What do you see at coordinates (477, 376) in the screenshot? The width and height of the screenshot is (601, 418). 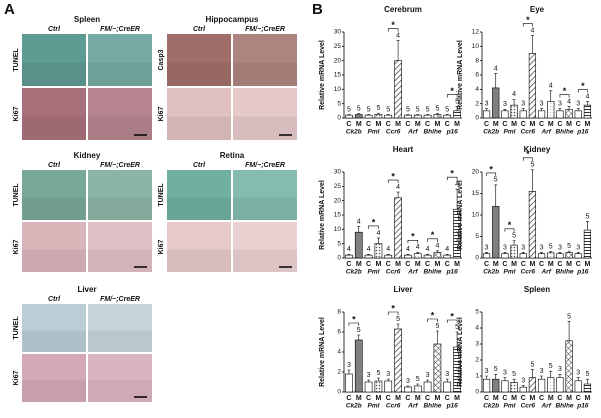 I see `y-tick-label: 1` at bounding box center [477, 376].